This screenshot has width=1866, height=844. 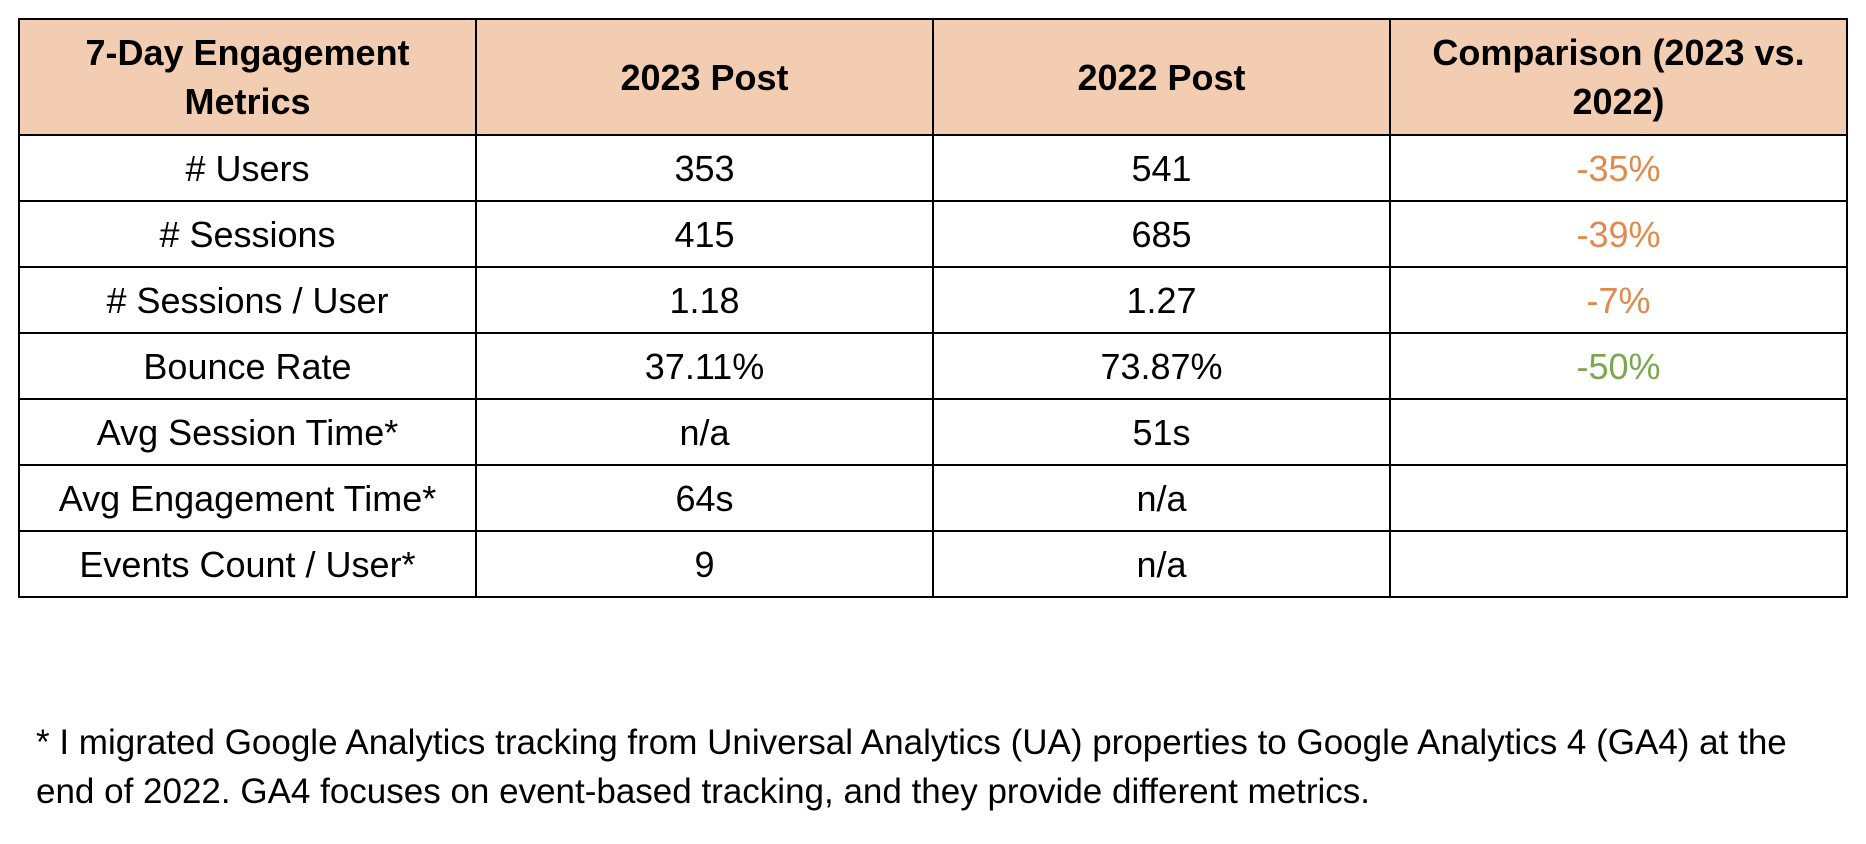 What do you see at coordinates (704, 366) in the screenshot?
I see `cell-2023-post: 37.11%` at bounding box center [704, 366].